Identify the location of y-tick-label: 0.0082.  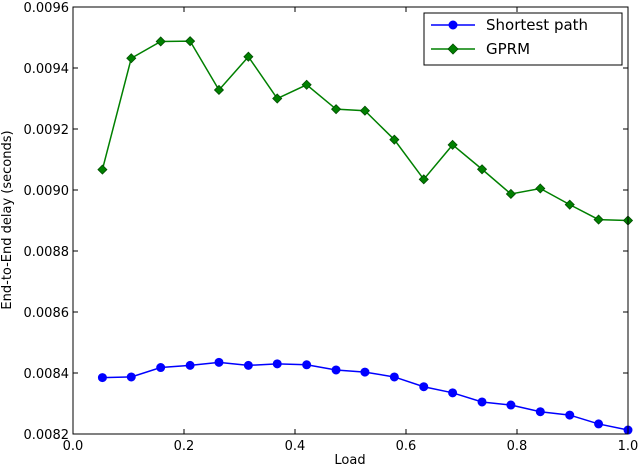
(47, 435).